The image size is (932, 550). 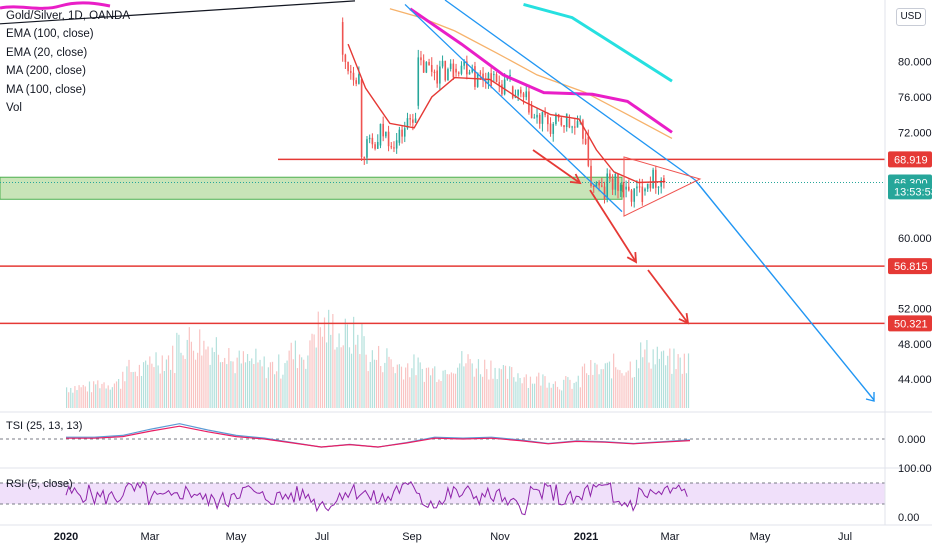 What do you see at coordinates (178, 12) in the screenshot?
I see `trendline-upper` at bounding box center [178, 12].